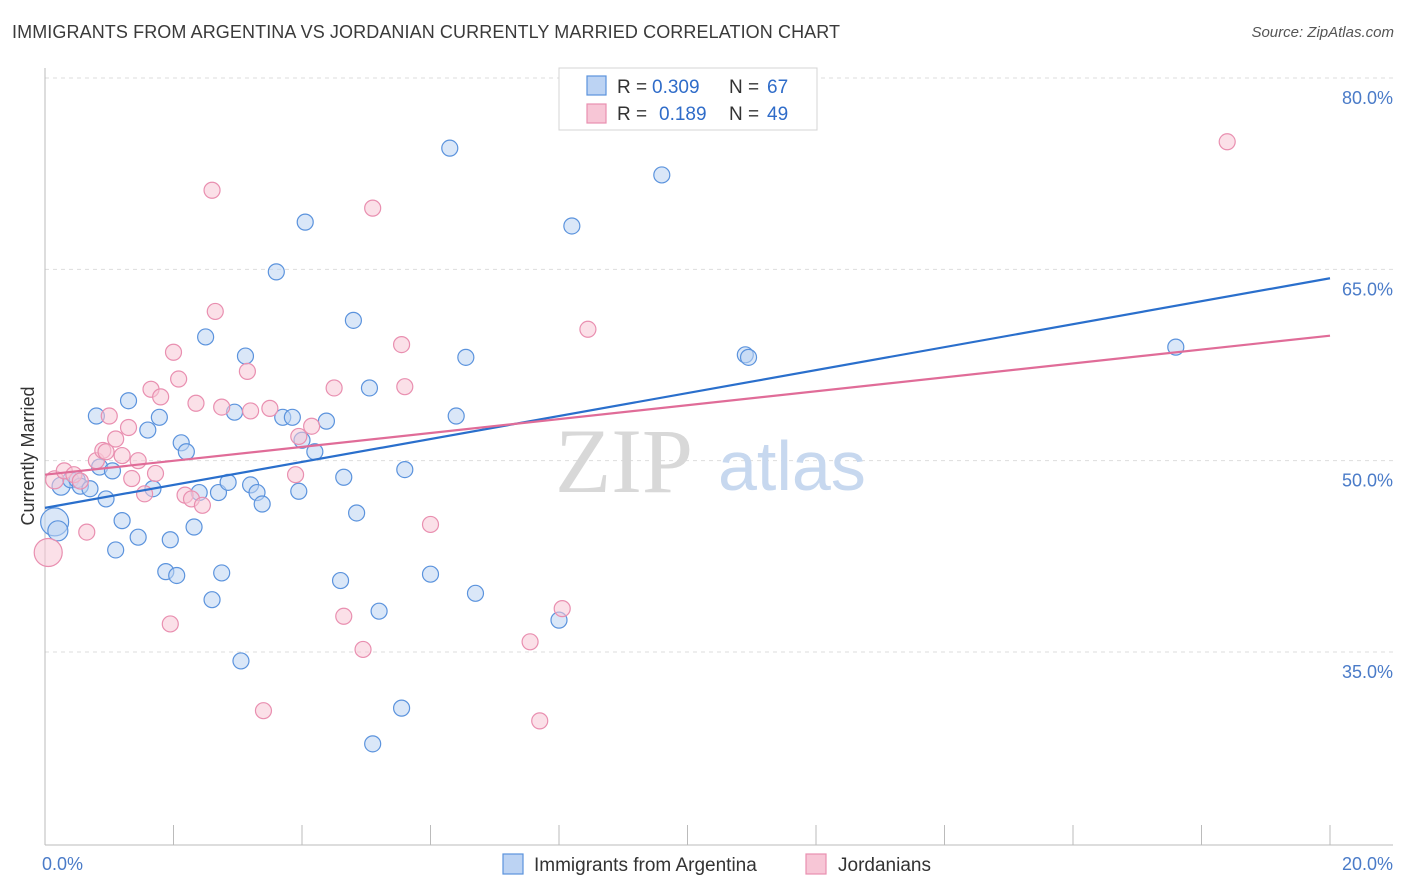 This screenshot has width=1406, height=892. Describe the element at coordinates (676, 87) in the screenshot. I see `legend-r-value-1: 0.309` at that location.